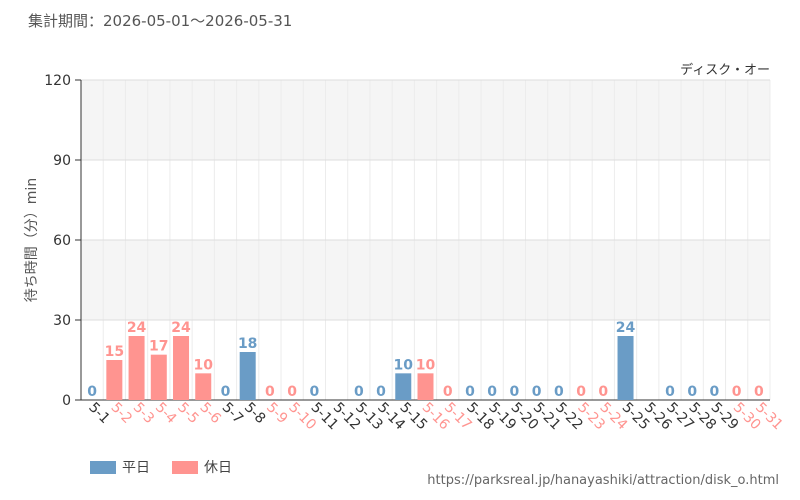  Describe the element at coordinates (210, 414) in the screenshot. I see `x-tick-label: 5-6` at that location.